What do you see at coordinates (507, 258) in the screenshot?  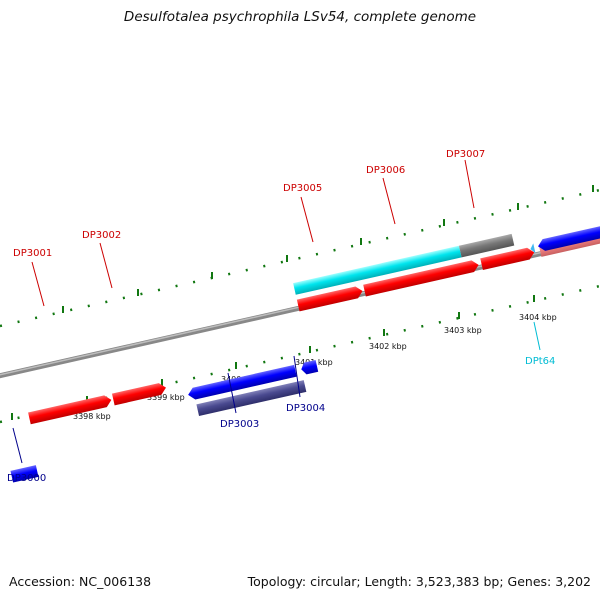 I see `gene-DP3007-arrow` at bounding box center [507, 258].